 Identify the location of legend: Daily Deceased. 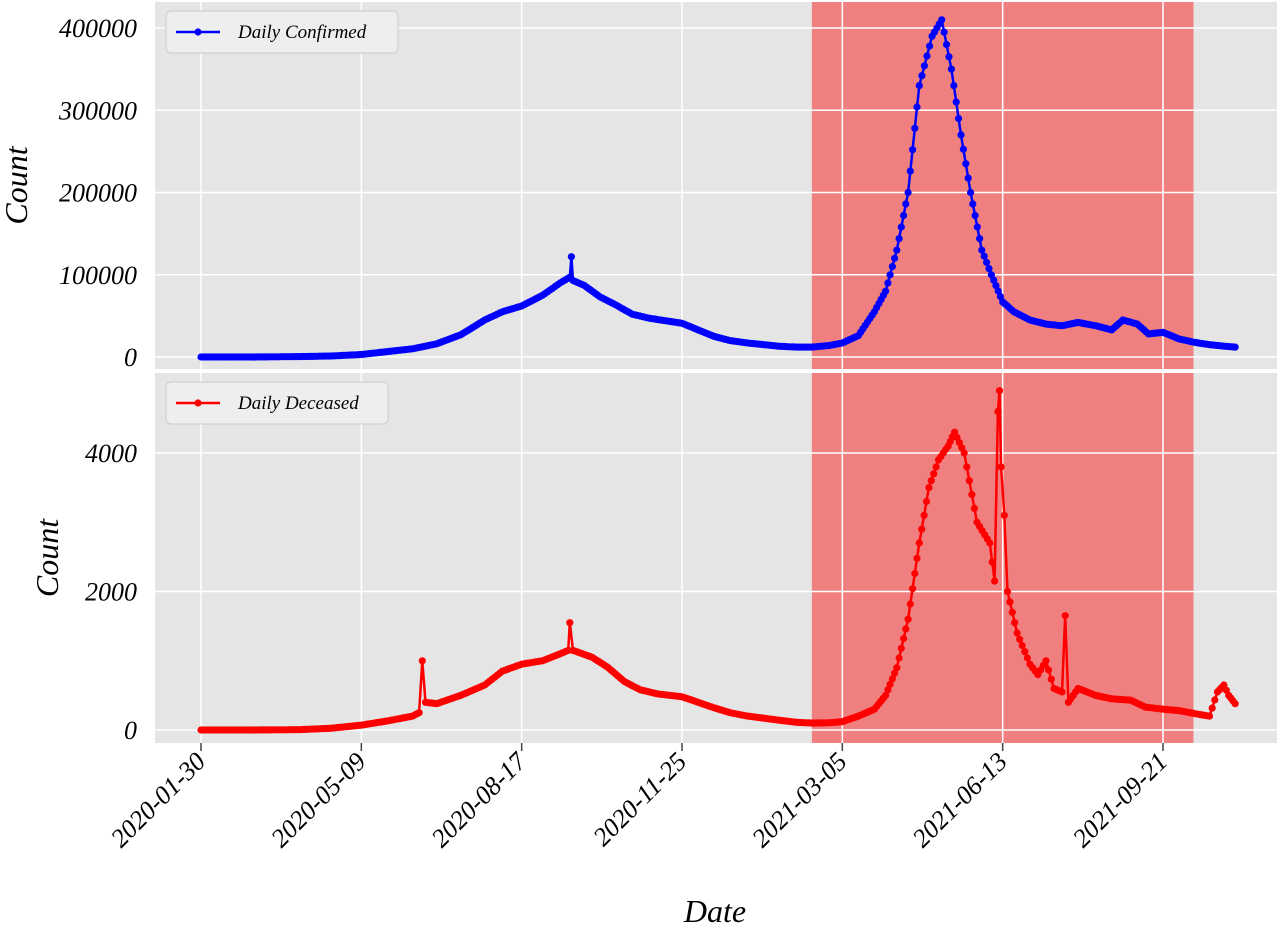
(277, 403).